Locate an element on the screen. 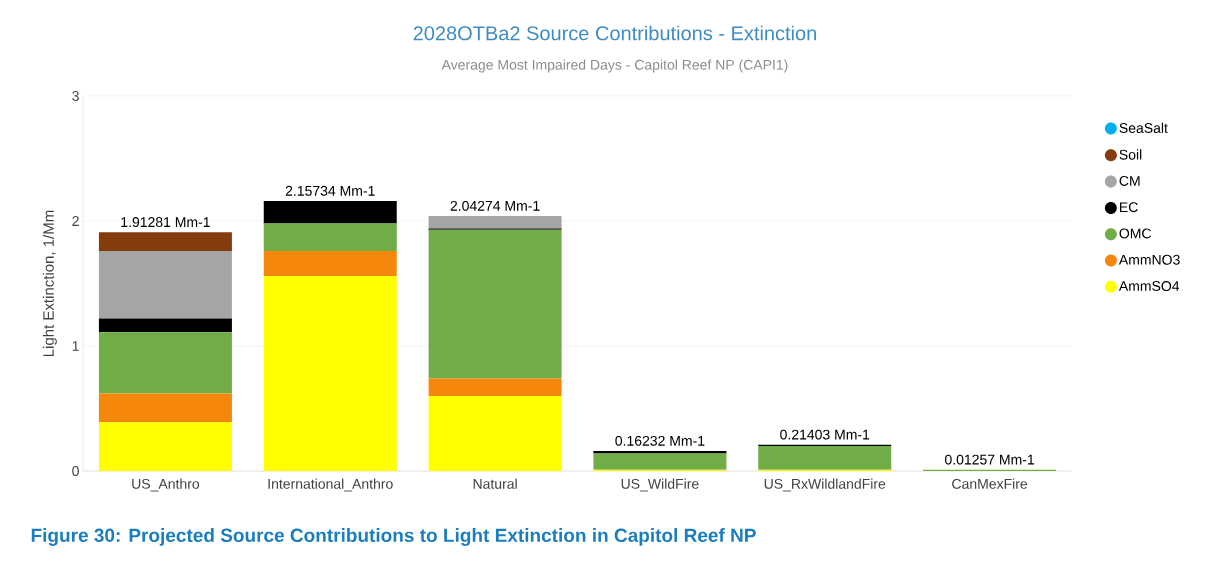 The width and height of the screenshot is (1221, 563). legend-label: EC is located at coordinates (1129, 207).